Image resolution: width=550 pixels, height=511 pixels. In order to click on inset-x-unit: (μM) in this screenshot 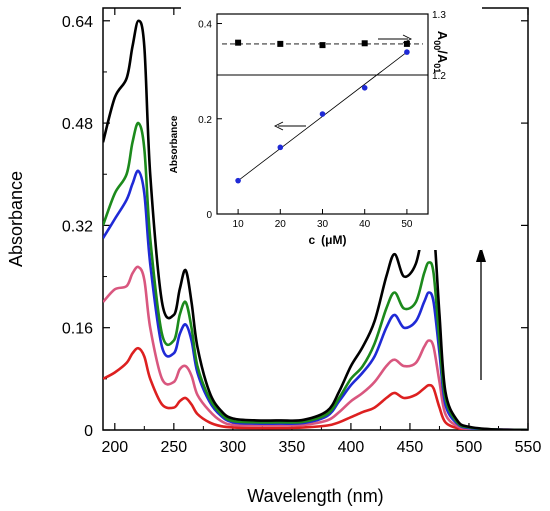, I will do `click(333, 240)`.